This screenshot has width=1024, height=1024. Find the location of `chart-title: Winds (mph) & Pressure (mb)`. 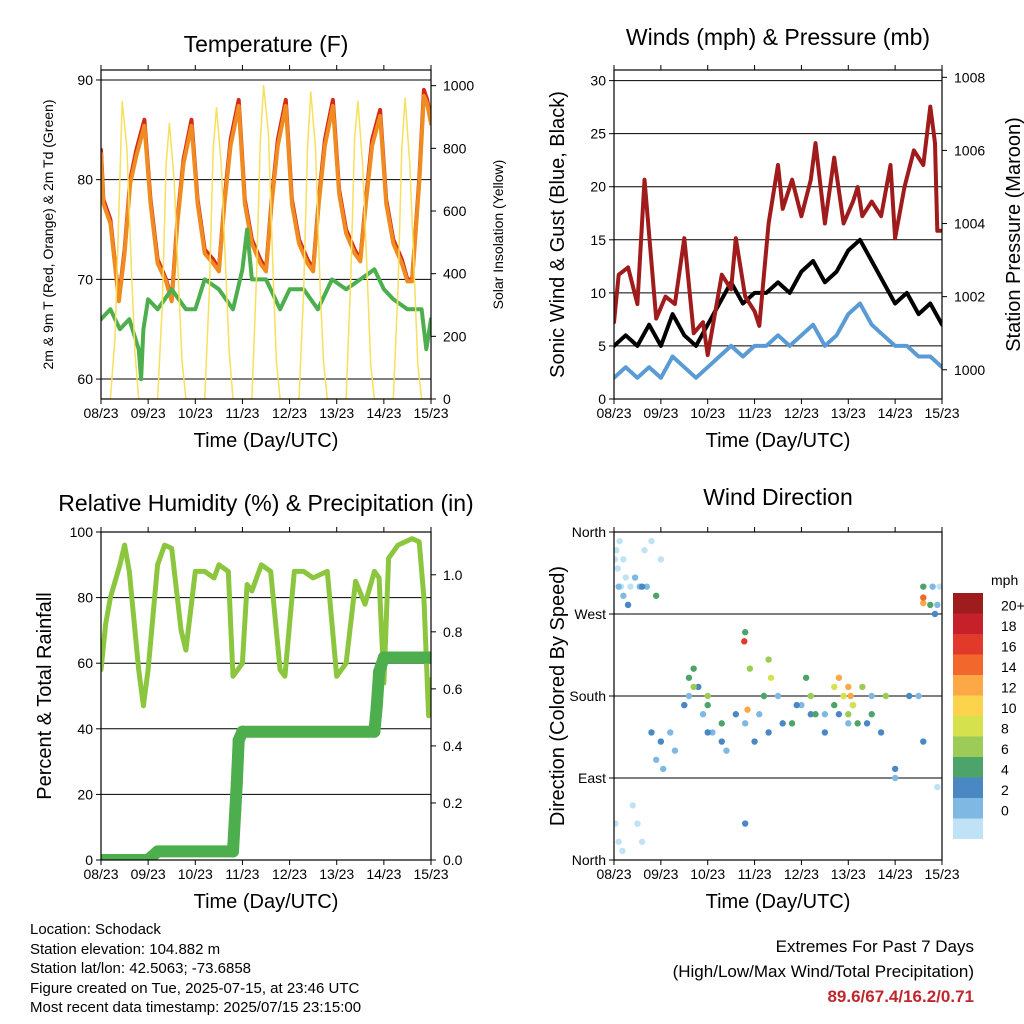

chart-title: Winds (mph) & Pressure (mb) is located at coordinates (778, 37).